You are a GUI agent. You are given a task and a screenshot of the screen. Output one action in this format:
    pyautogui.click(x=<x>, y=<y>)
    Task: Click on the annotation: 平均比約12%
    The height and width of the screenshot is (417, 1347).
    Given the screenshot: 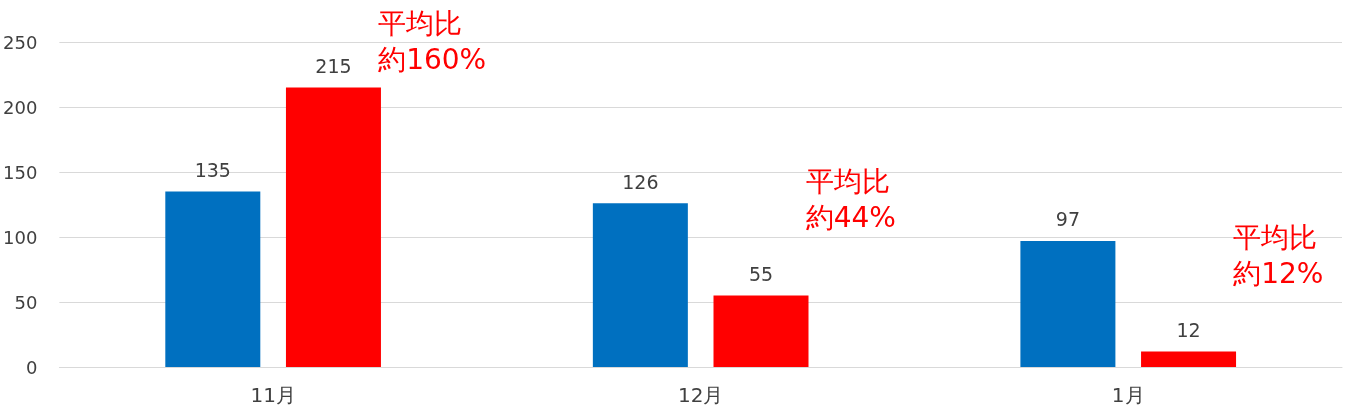 What is the action you would take?
    pyautogui.click(x=1278, y=255)
    